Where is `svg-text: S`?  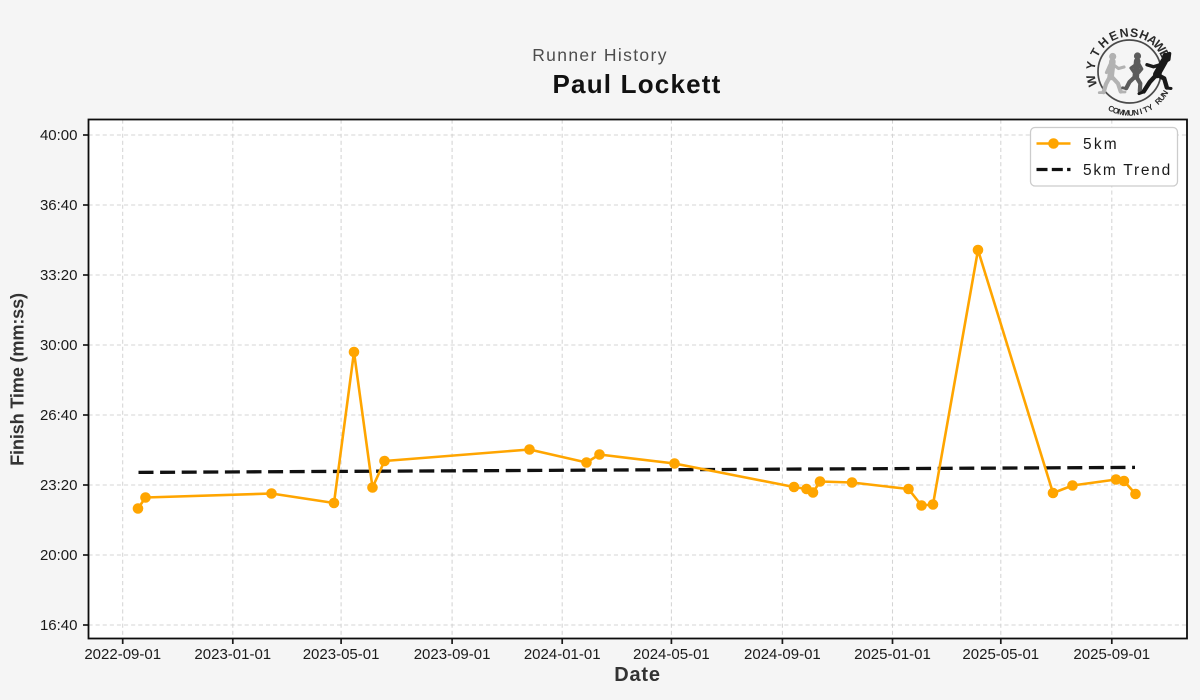 svg-text: S is located at coordinates (1134, 33).